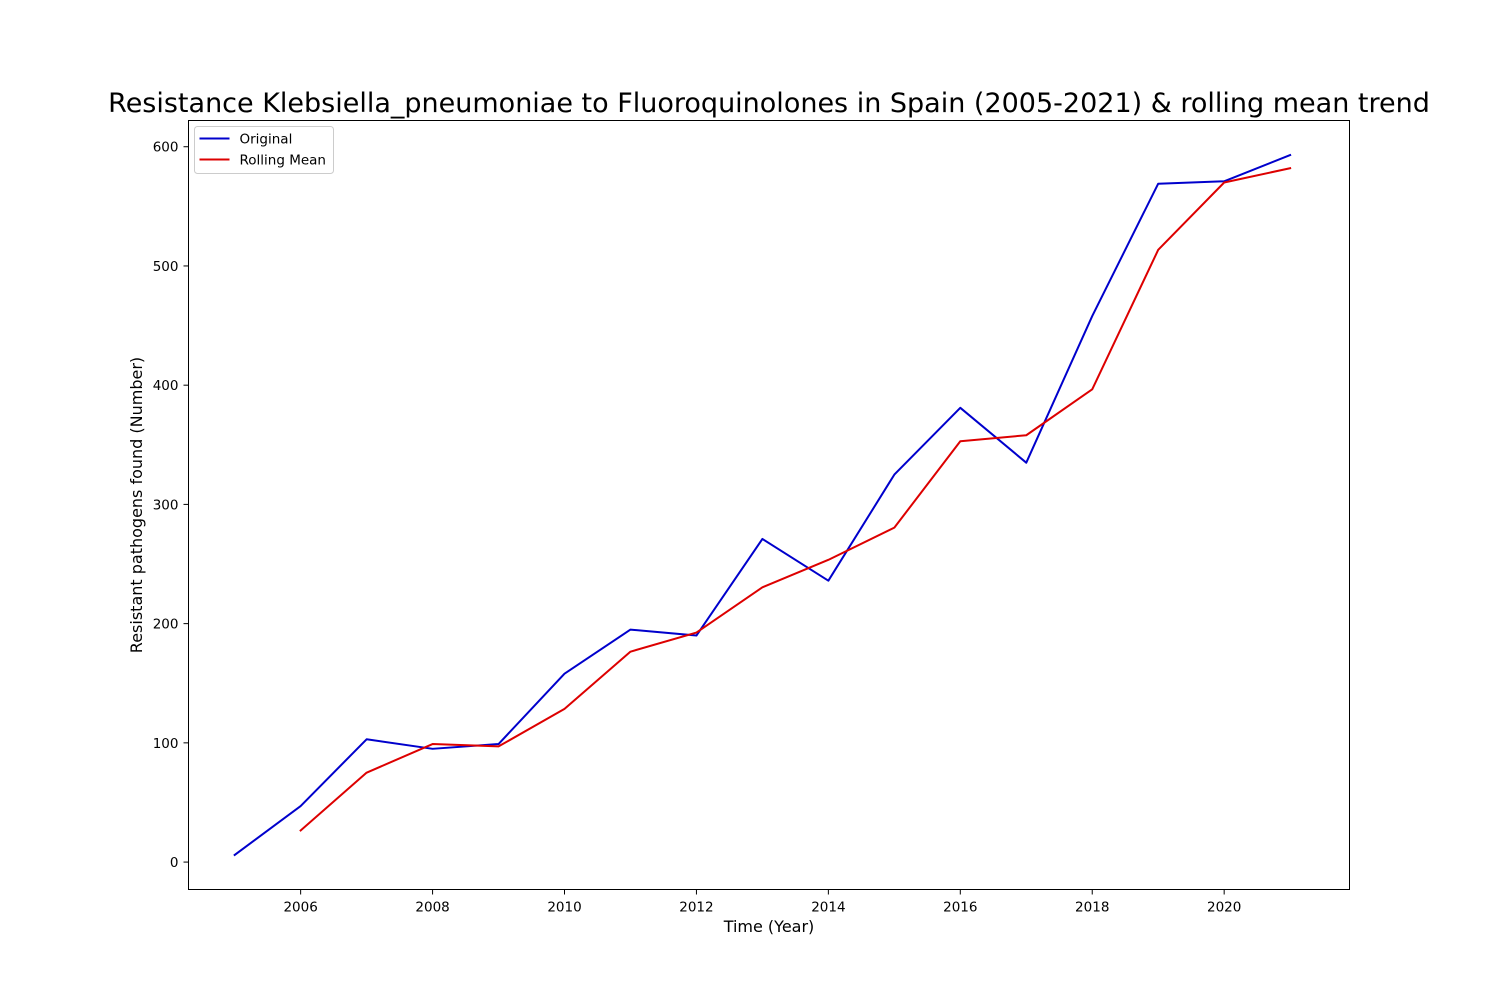  Describe the element at coordinates (166, 625) in the screenshot. I see `y-tick-label: 200` at that location.